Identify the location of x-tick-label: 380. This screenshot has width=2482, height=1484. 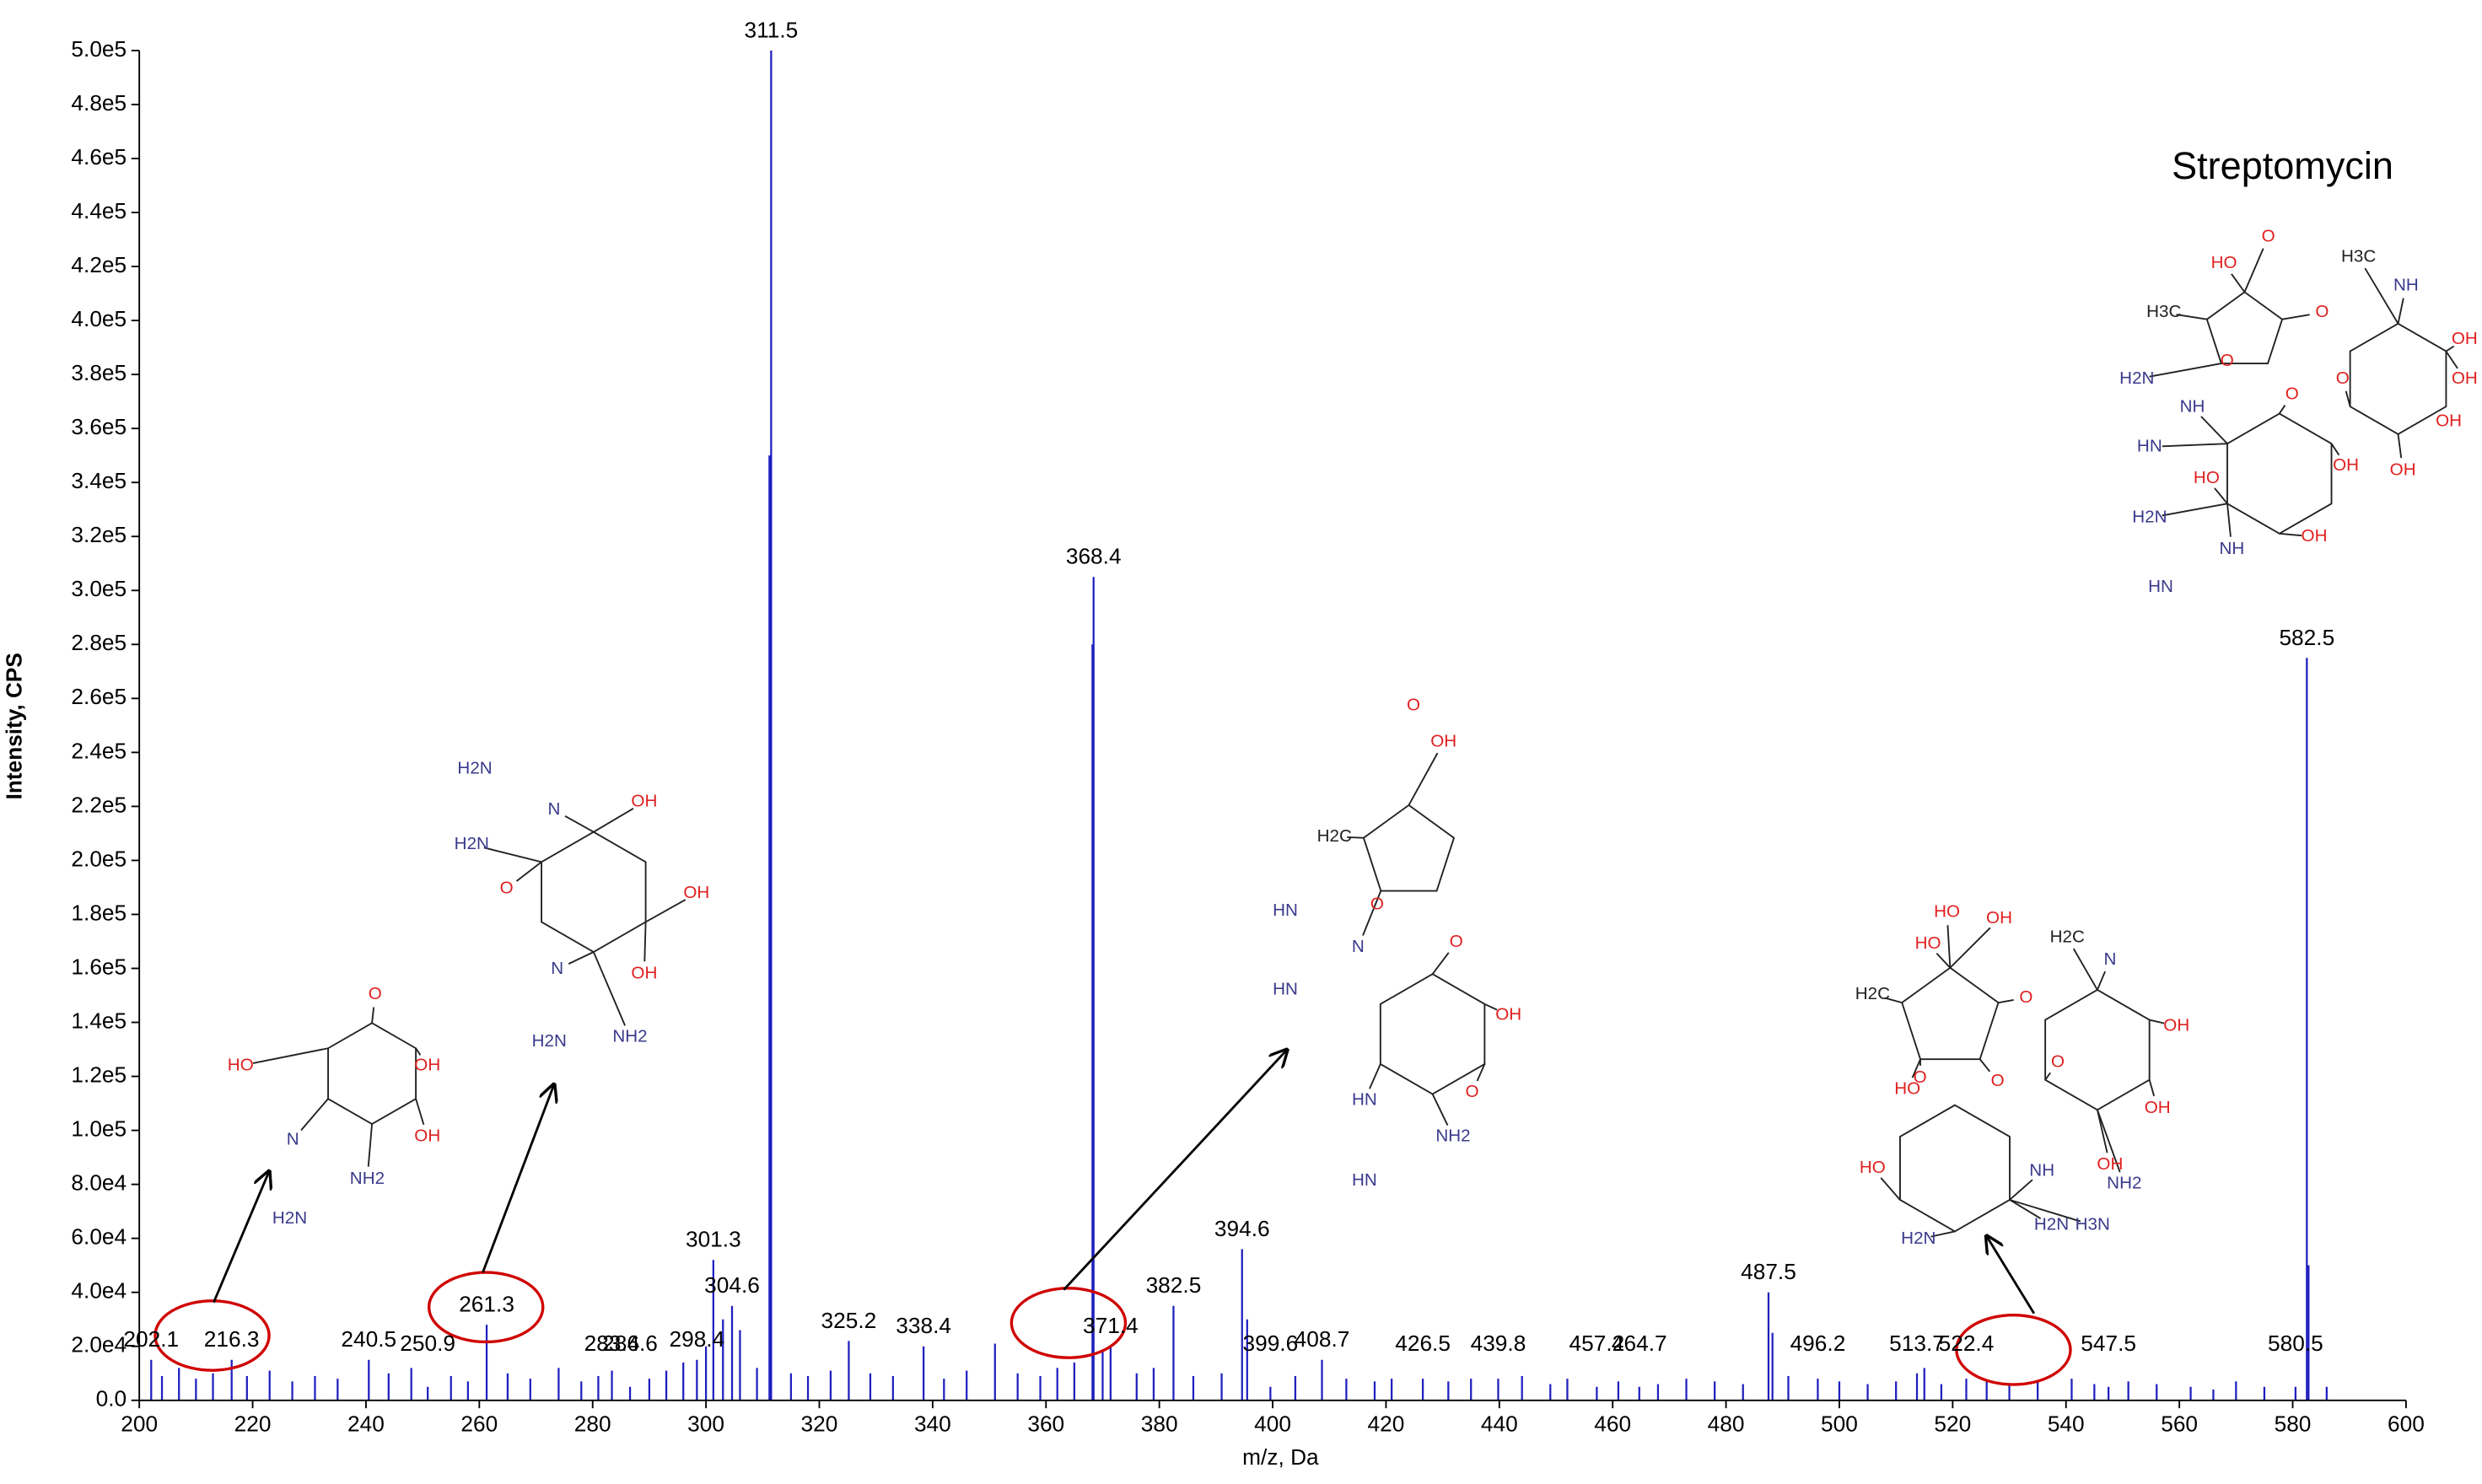
(1160, 1424).